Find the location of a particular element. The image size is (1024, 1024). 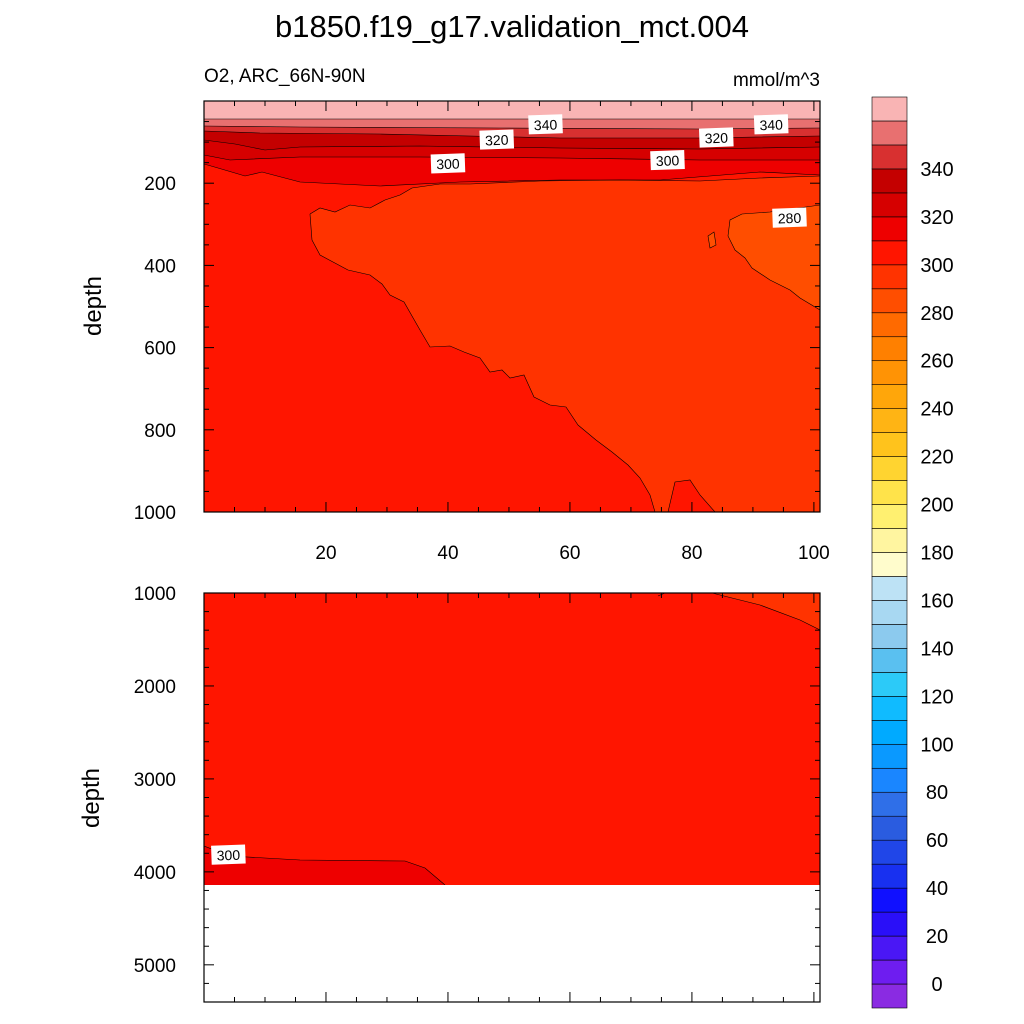

colorbar-label: 200 is located at coordinates (936, 506).